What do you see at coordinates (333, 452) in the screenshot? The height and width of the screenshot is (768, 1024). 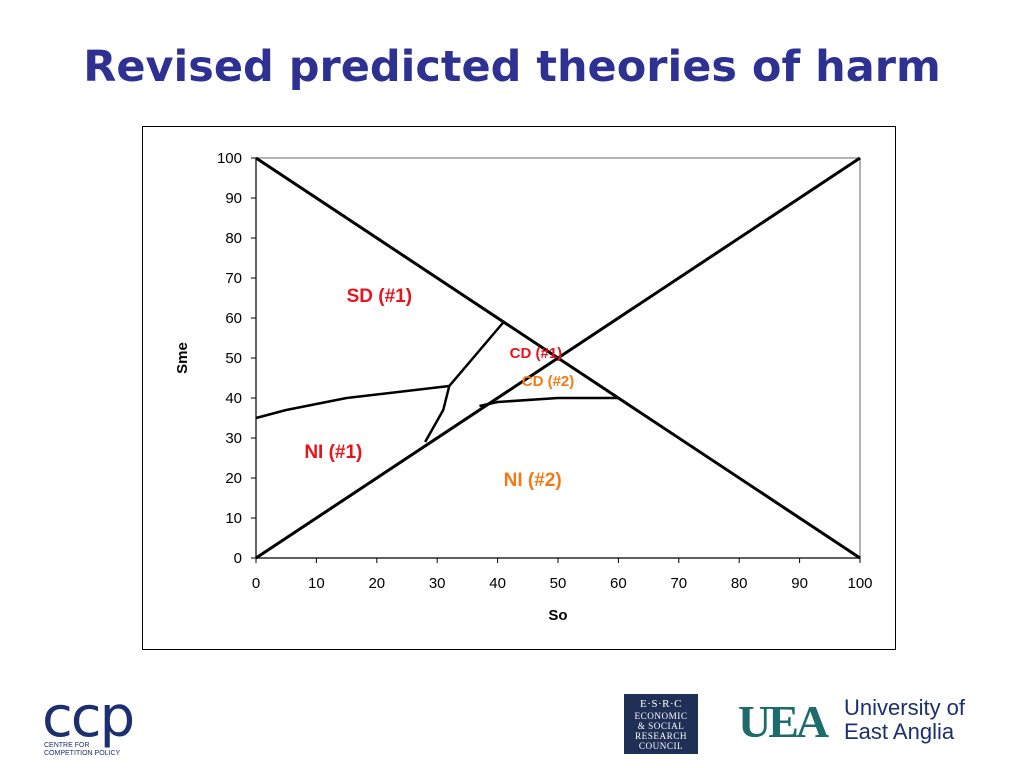 I see `region-label-4: NI (#1)` at bounding box center [333, 452].